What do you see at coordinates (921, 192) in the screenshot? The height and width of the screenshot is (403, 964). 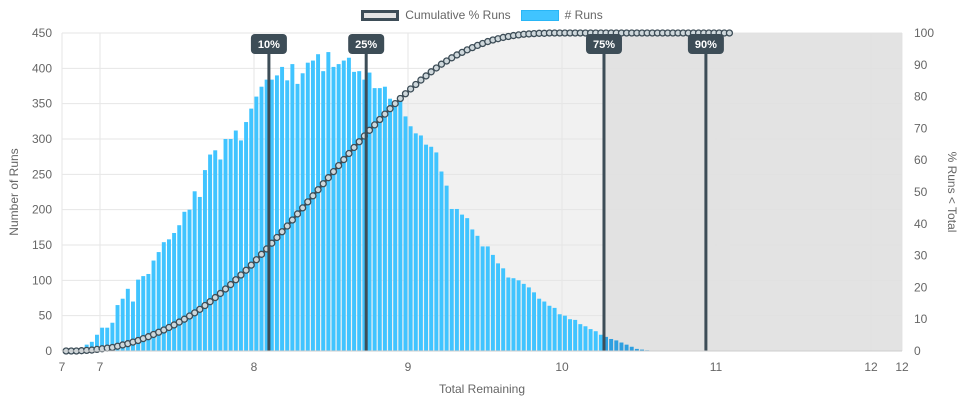 I see `y2-tick-label: 50` at bounding box center [921, 192].